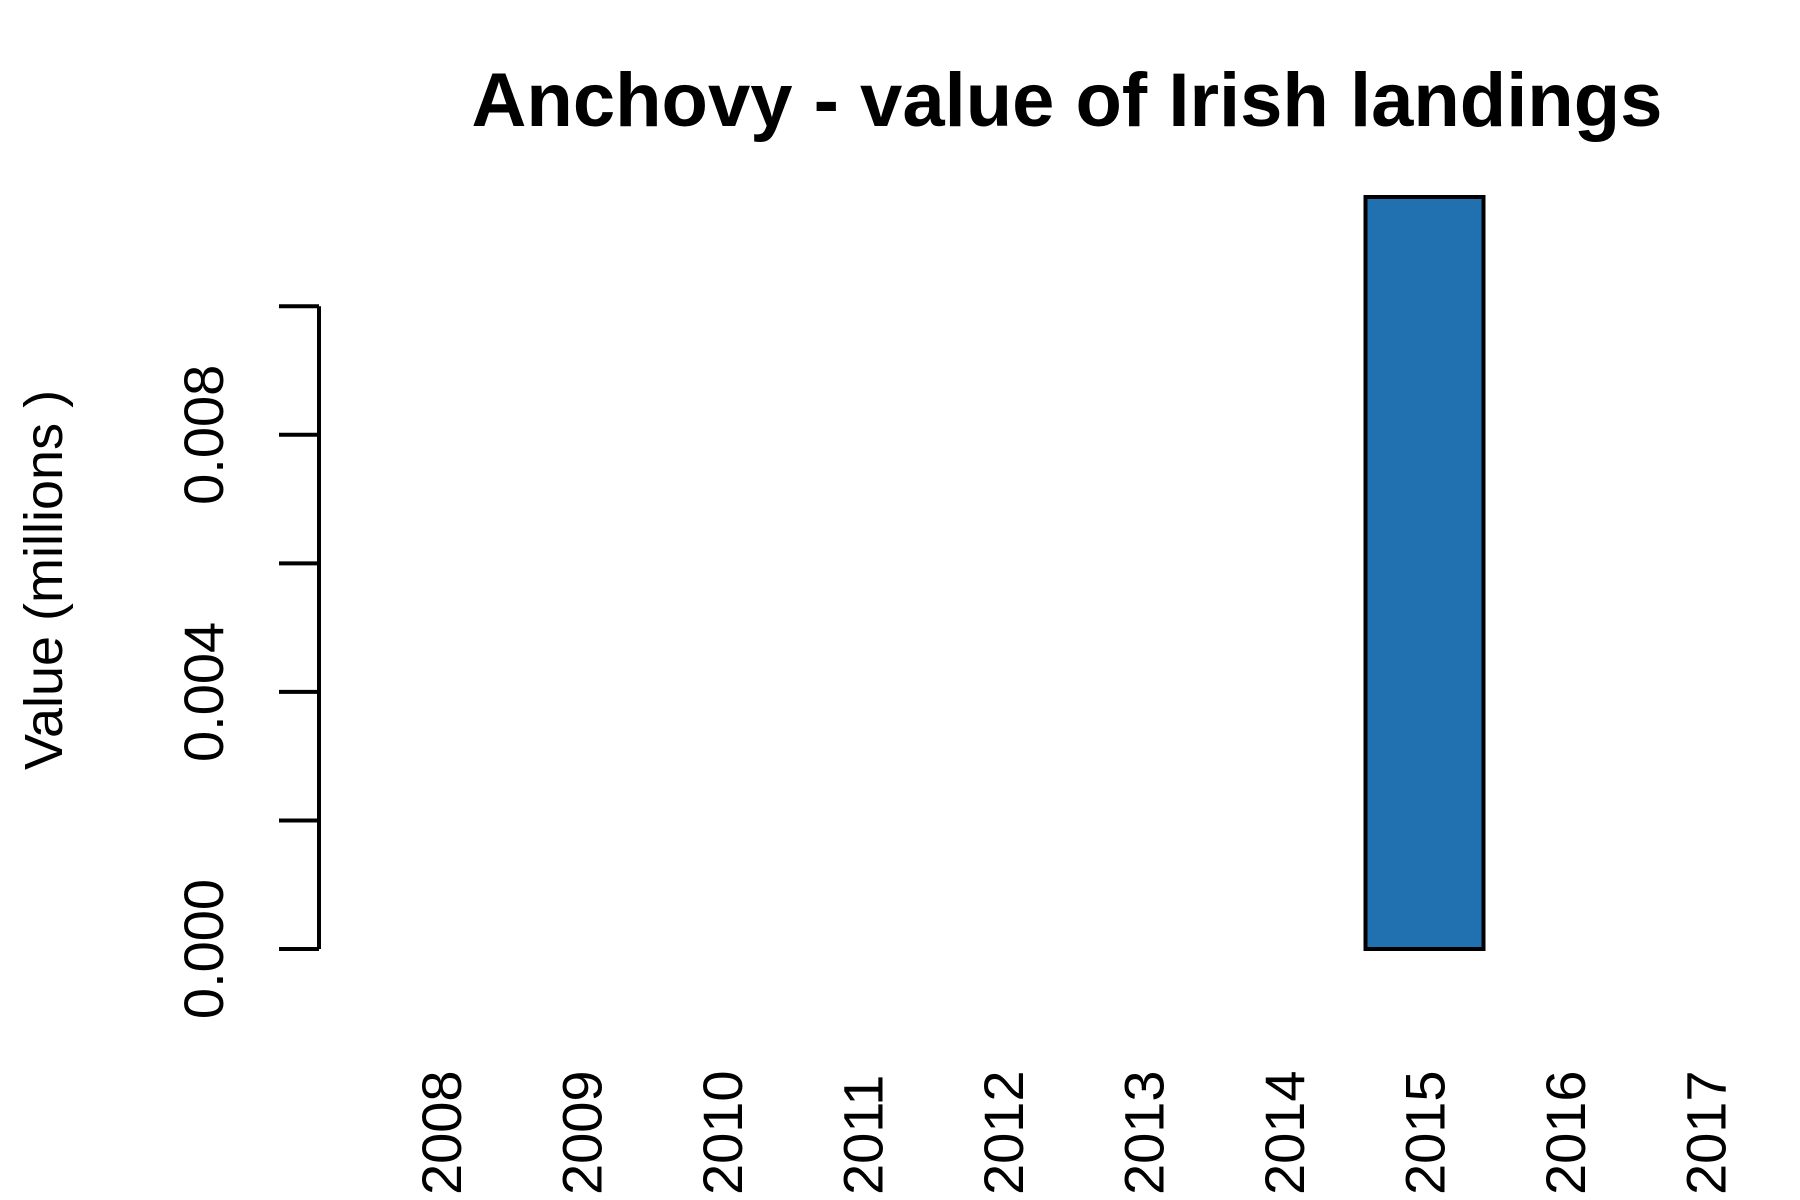 This screenshot has width=1800, height=1200. I want to click on bar, so click(1424, 573).